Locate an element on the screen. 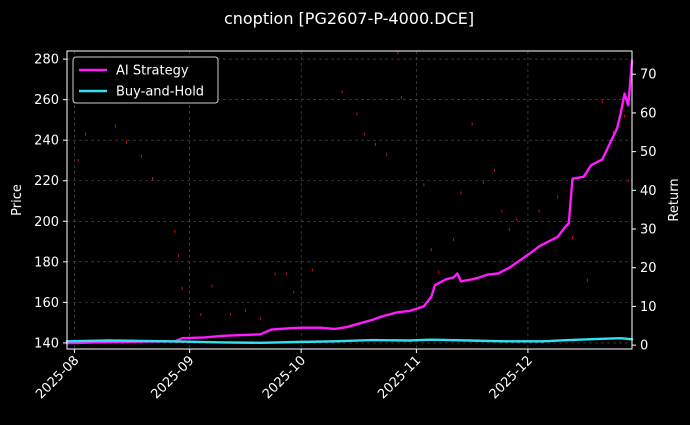 Image resolution: width=690 pixels, height=425 pixels. legend-box is located at coordinates (145, 80).